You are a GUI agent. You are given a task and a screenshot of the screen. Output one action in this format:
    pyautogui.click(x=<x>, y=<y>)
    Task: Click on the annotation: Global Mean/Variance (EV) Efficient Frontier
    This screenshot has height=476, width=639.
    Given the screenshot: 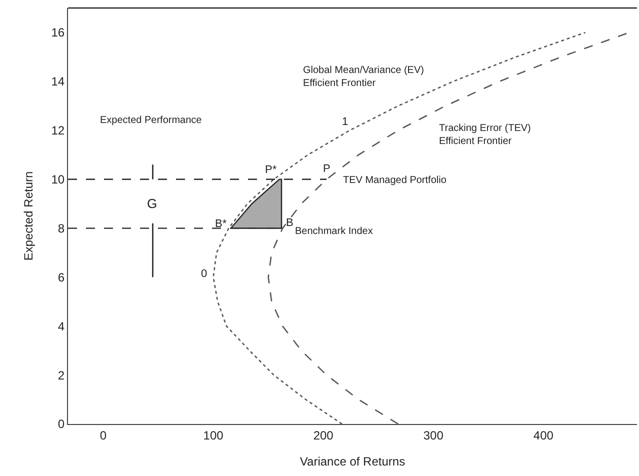 What is the action you would take?
    pyautogui.click(x=363, y=77)
    